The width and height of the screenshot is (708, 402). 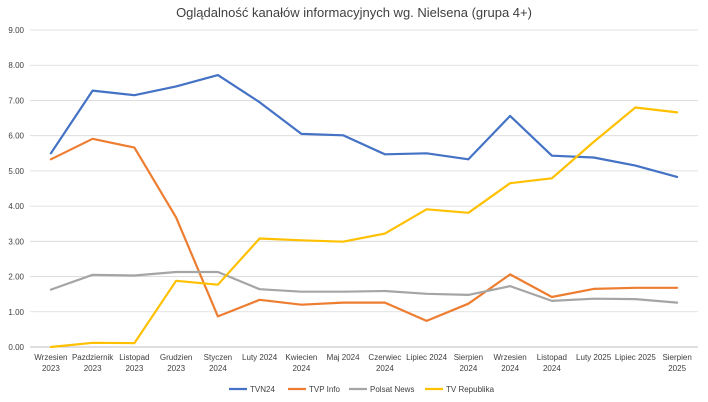 I want to click on x-tick-label: Kwiecien 2024, so click(x=301, y=363).